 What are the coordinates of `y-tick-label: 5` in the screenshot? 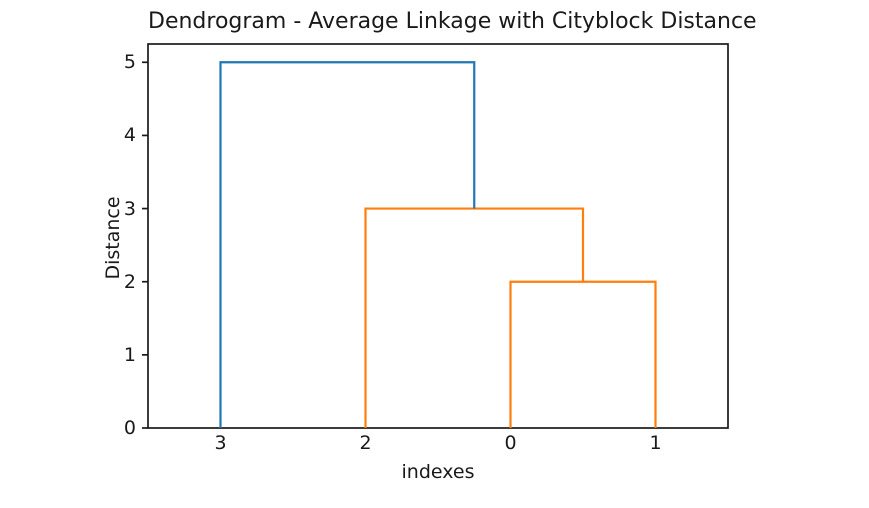 It's located at (129, 62).